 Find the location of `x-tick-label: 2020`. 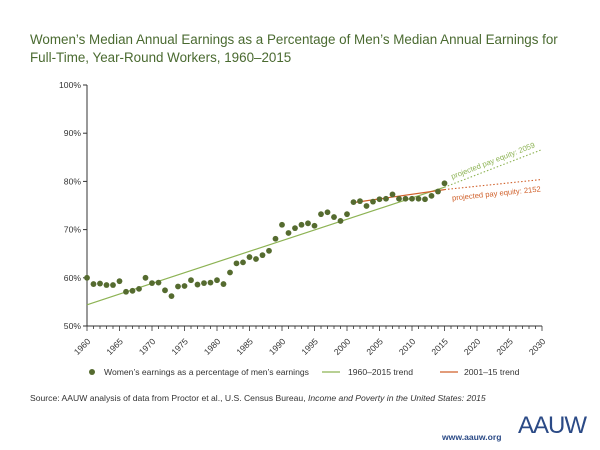

x-tick-label: 2020 is located at coordinates (472, 346).